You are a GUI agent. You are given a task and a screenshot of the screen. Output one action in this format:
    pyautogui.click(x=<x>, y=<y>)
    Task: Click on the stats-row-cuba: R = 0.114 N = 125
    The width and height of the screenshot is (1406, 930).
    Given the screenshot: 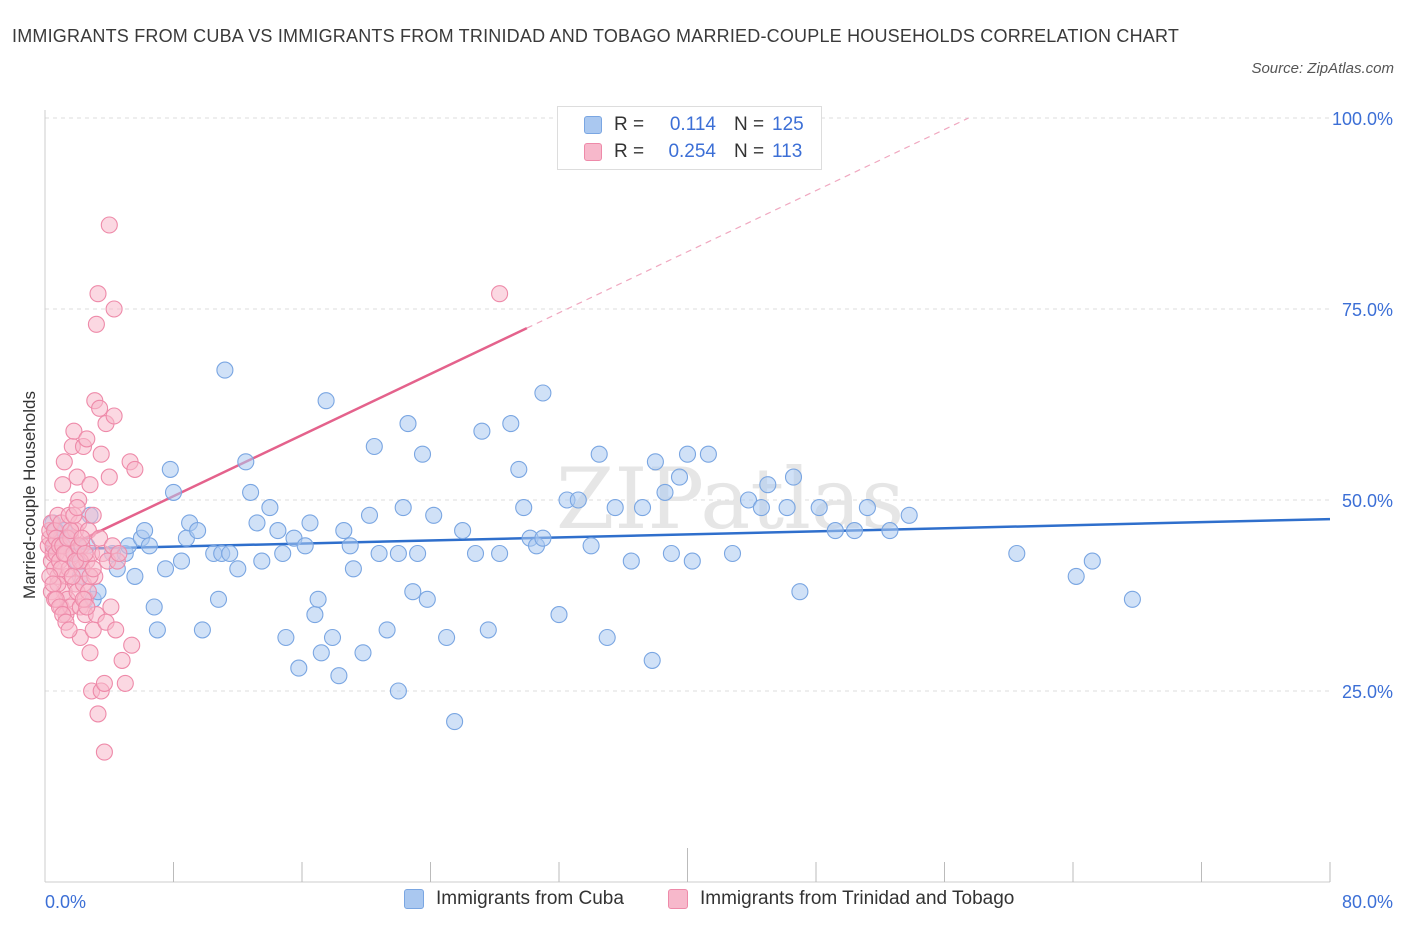 What is the action you would take?
    pyautogui.click(x=694, y=125)
    